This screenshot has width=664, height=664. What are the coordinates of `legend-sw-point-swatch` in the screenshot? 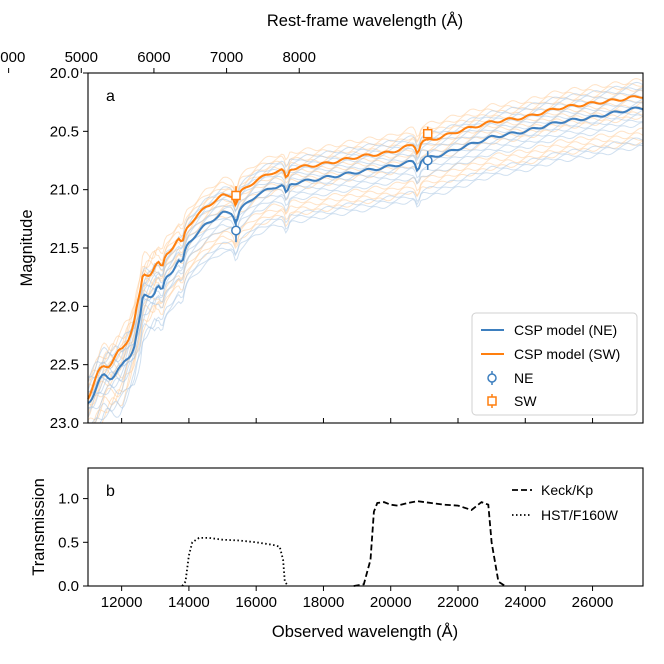 It's located at (492, 401).